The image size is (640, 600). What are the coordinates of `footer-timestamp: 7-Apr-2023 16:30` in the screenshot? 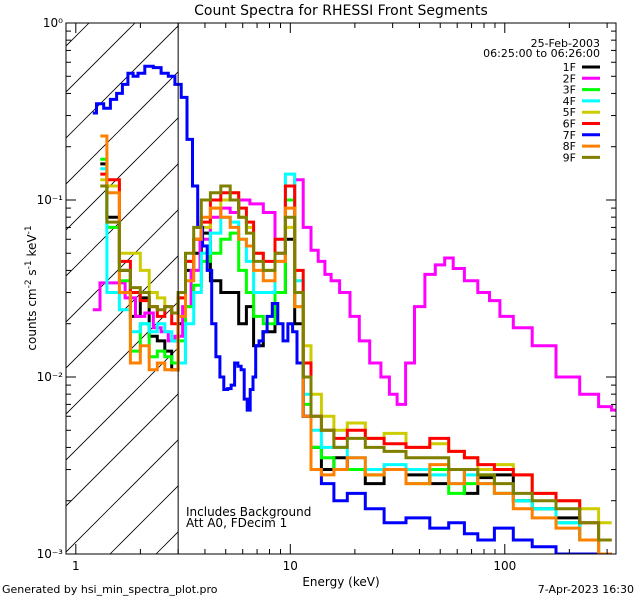 It's located at (585, 589).